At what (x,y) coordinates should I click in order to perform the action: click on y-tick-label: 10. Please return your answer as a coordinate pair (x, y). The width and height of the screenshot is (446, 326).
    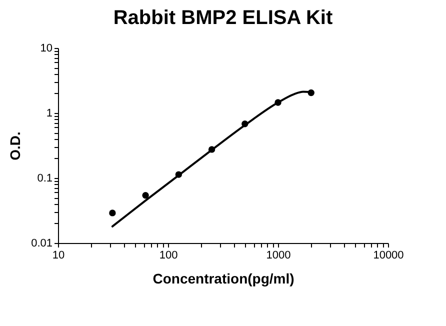
    Looking at the image, I should click on (46, 48).